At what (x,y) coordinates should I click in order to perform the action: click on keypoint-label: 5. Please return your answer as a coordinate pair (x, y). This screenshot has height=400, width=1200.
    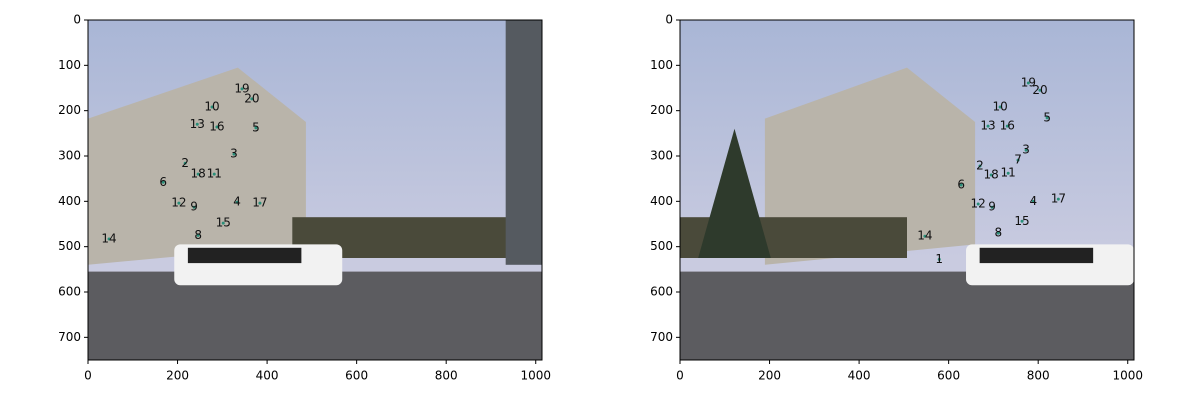
    Looking at the image, I should click on (256, 127).